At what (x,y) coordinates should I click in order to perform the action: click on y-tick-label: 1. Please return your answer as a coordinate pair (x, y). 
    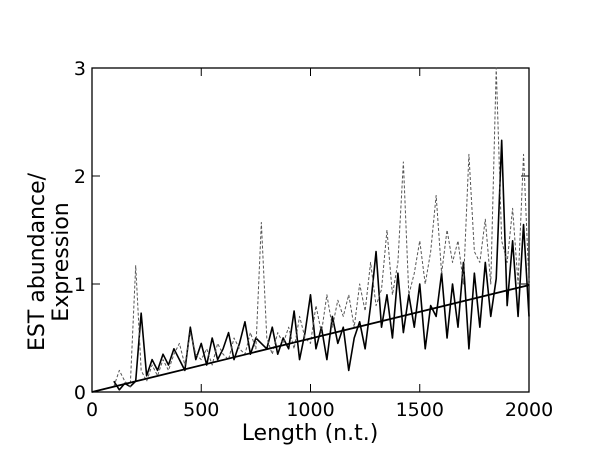
    Looking at the image, I should click on (80, 285).